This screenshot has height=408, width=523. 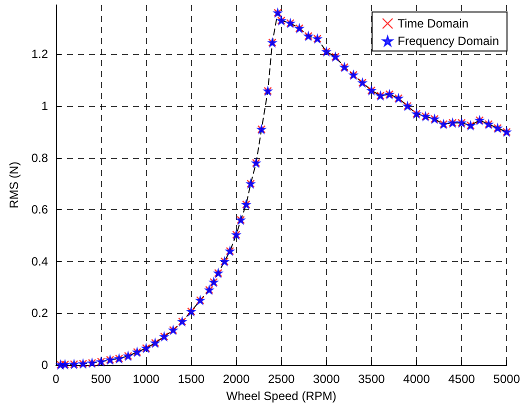 What do you see at coordinates (462, 379) in the screenshot?
I see `x-tick-label: 4500` at bounding box center [462, 379].